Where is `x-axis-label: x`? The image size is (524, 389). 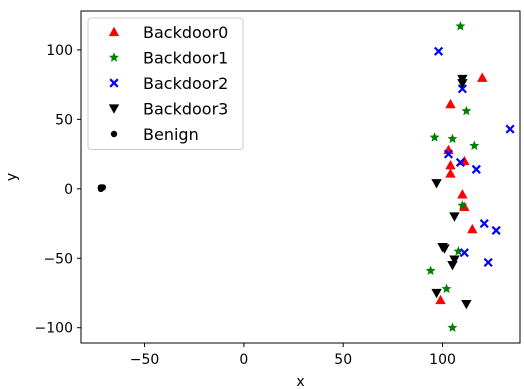
x-axis-label: x is located at coordinates (300, 381).